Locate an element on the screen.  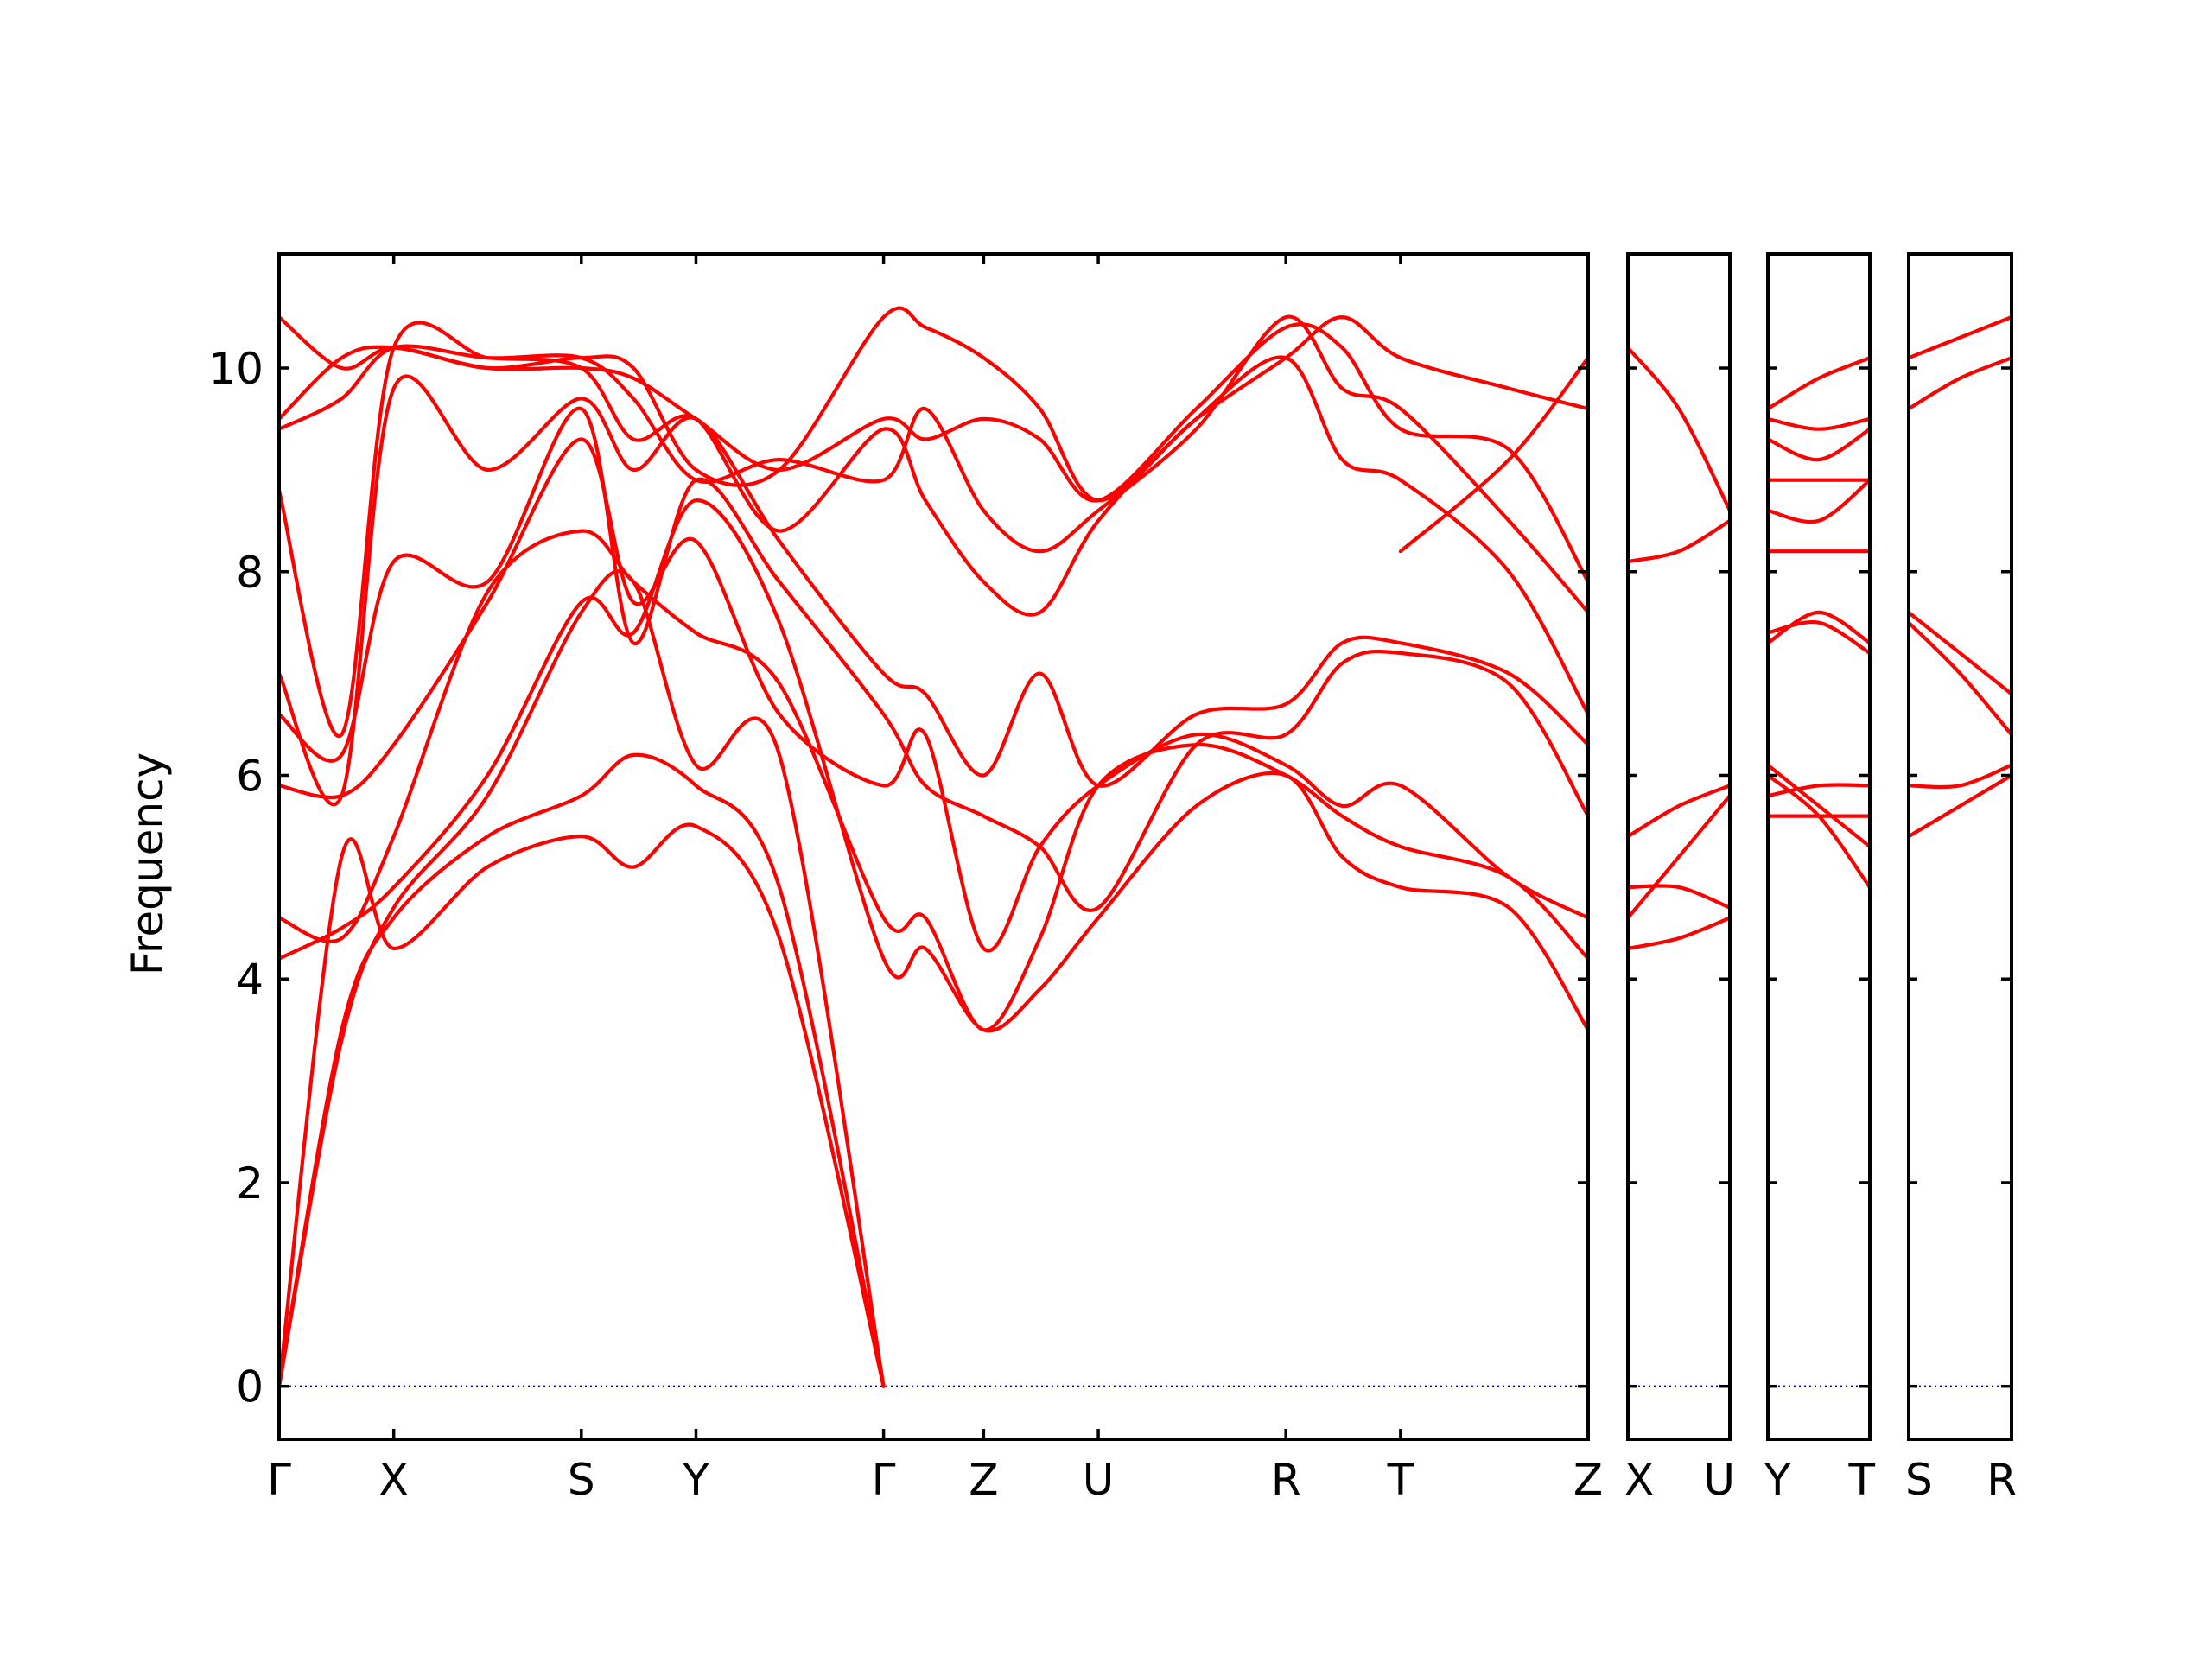
y-axis-label: Frequency is located at coordinates (148, 864).